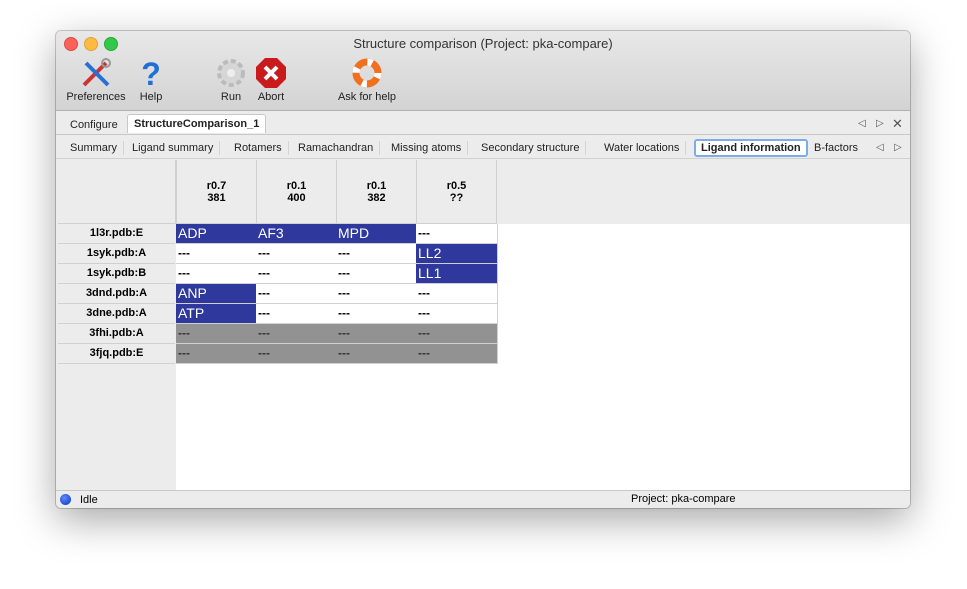  What do you see at coordinates (117, 192) in the screenshot?
I see `table-corner` at bounding box center [117, 192].